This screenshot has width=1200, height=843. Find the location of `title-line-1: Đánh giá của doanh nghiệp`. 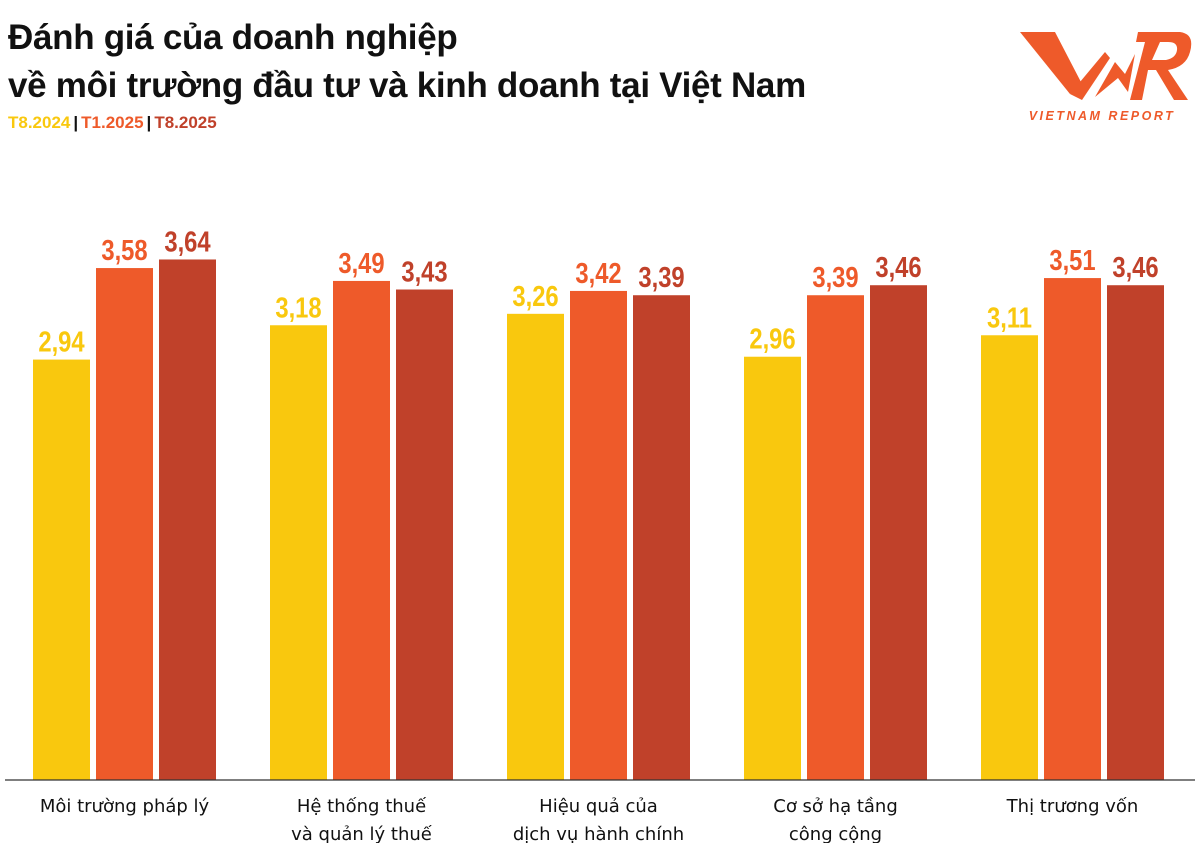

title-line-1: Đánh giá của doanh nghiệp is located at coordinates (233, 37).